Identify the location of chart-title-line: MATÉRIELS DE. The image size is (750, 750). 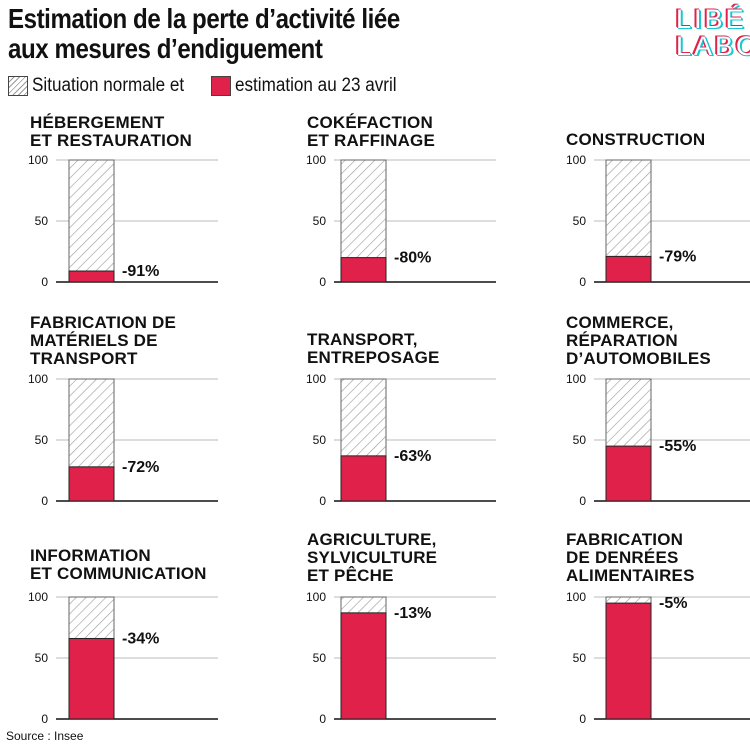
(94, 340).